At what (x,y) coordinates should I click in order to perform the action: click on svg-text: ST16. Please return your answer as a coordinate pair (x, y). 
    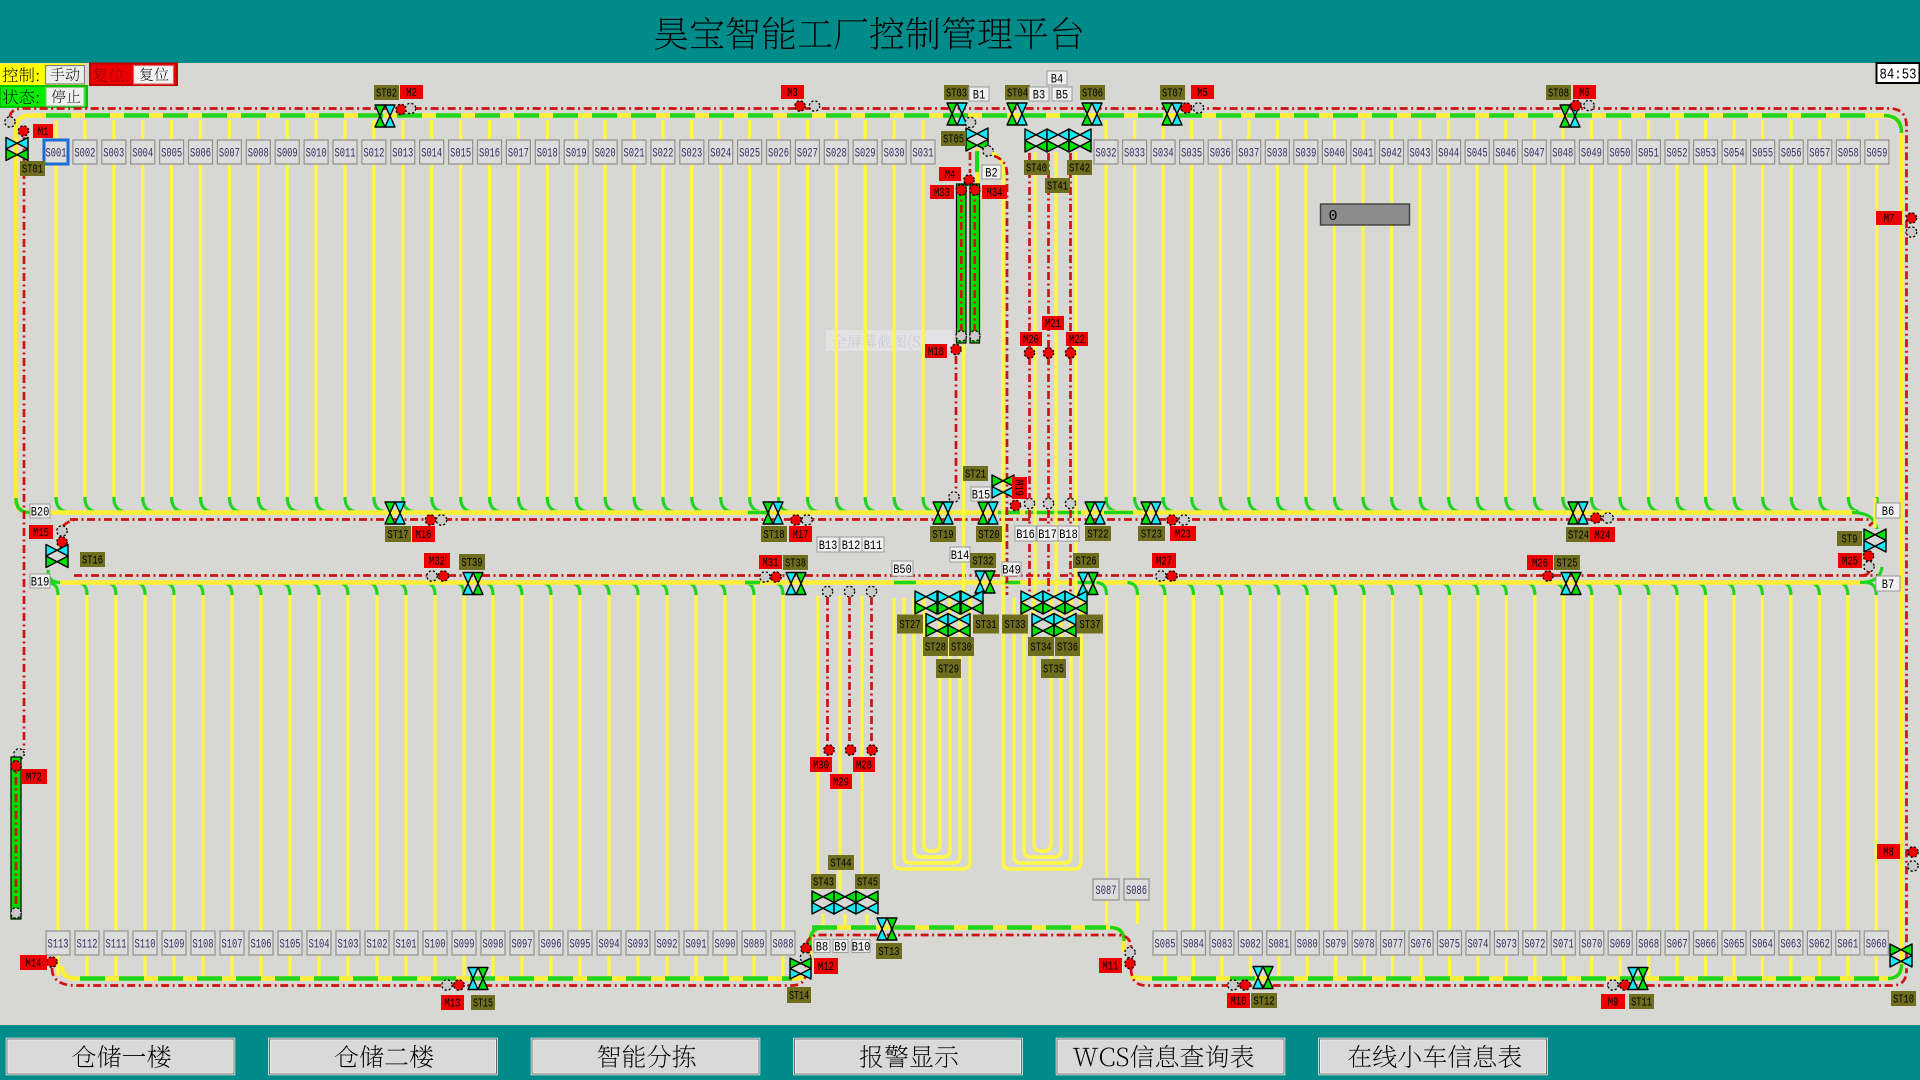
    Looking at the image, I should click on (92, 561).